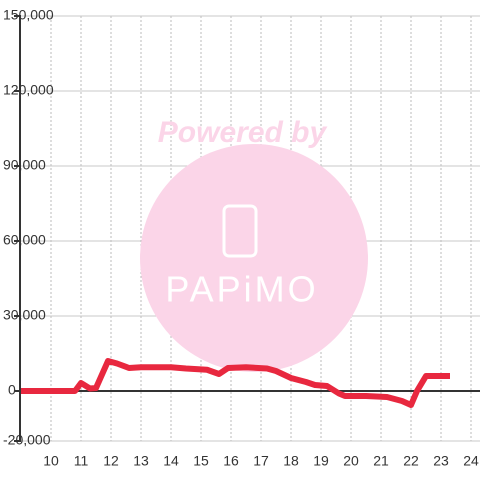 This screenshot has width=480, height=480. I want to click on x-tick-label: 15, so click(201, 461).